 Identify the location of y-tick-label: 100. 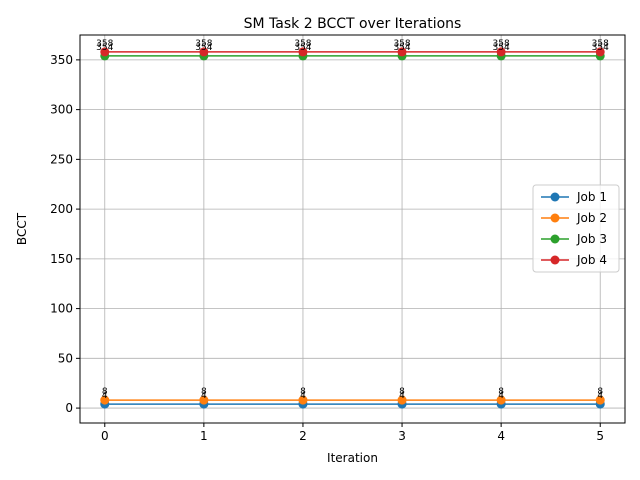
(61, 309).